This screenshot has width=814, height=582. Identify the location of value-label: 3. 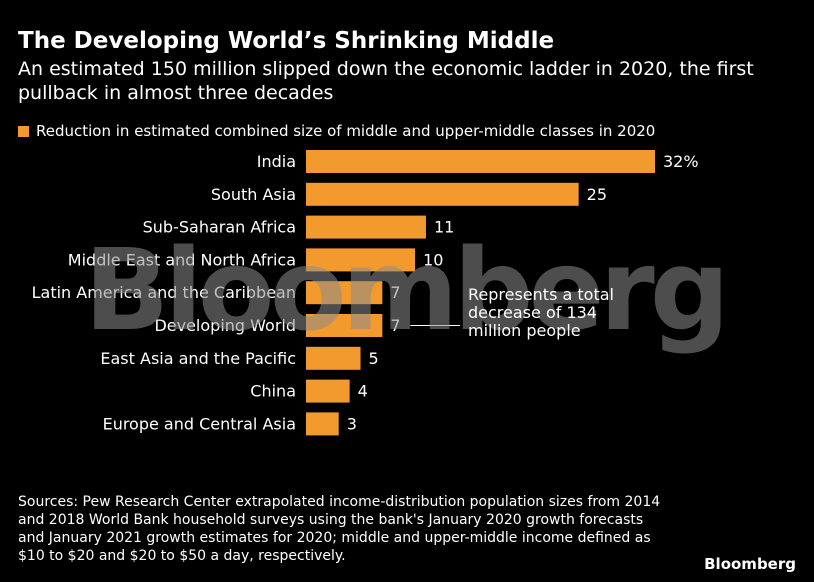
(352, 423).